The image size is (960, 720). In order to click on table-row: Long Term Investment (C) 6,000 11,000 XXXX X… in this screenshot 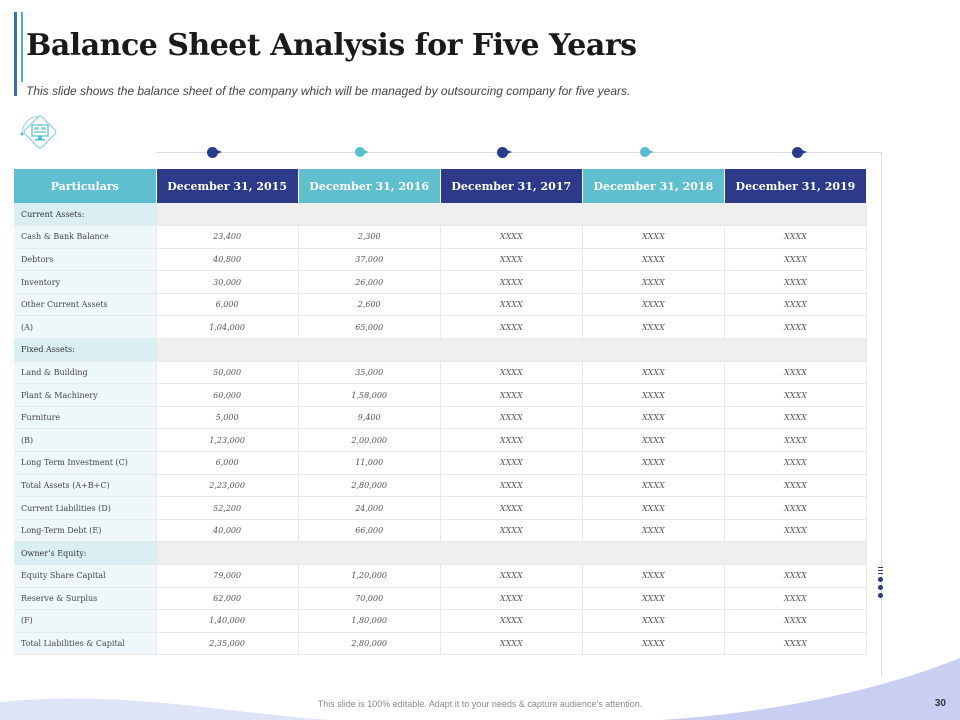, I will do `click(441, 463)`.